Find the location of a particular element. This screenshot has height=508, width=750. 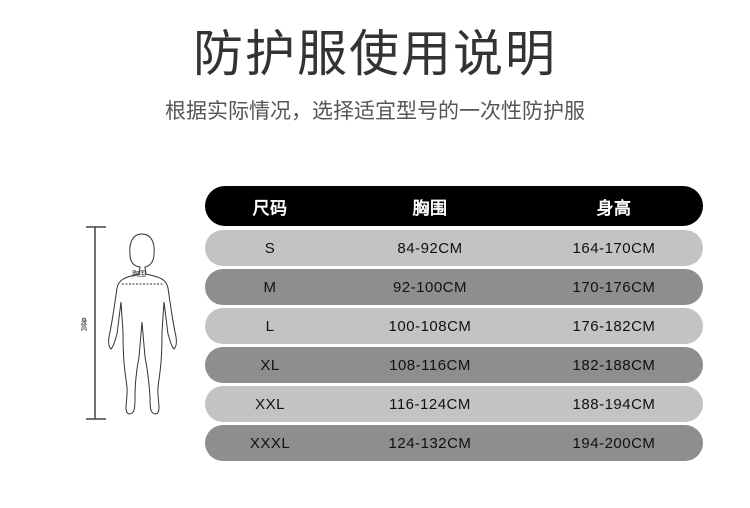

table-row: XXXL 124-132CM 194-200CM is located at coordinates (454, 443).